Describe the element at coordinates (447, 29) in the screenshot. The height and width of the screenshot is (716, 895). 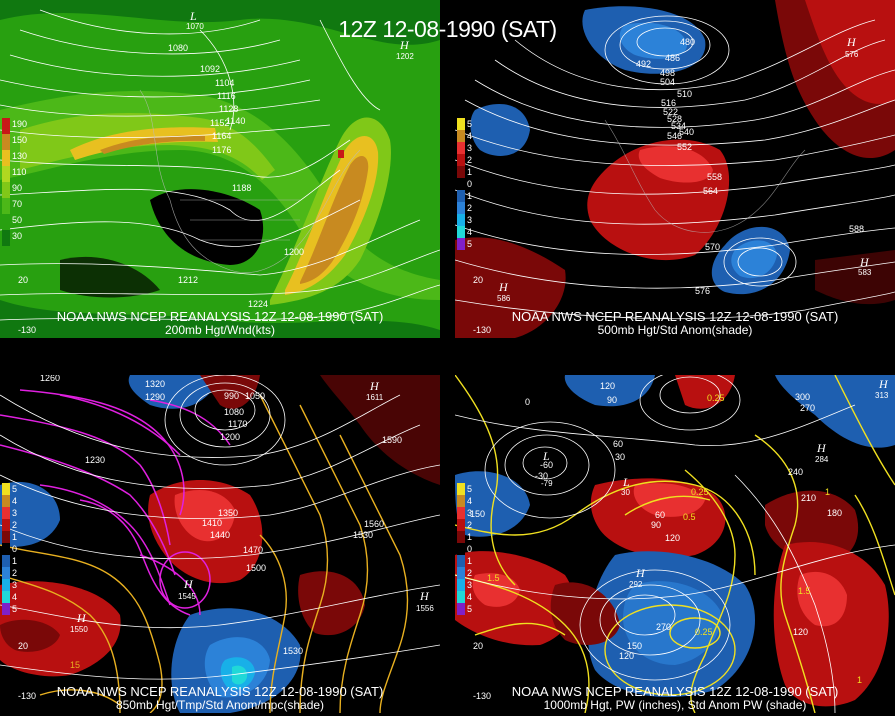
I see `map-title: 12Z 12-08-1990 (SAT)` at that location.